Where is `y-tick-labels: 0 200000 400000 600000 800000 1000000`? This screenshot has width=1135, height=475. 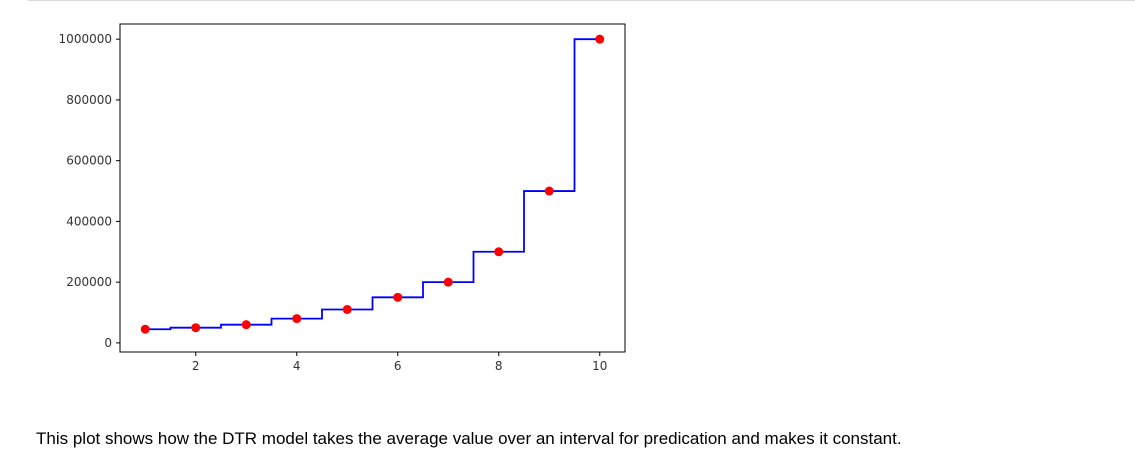 y-tick-labels: 0 200000 400000 600000 800000 1000000 is located at coordinates (85, 191).